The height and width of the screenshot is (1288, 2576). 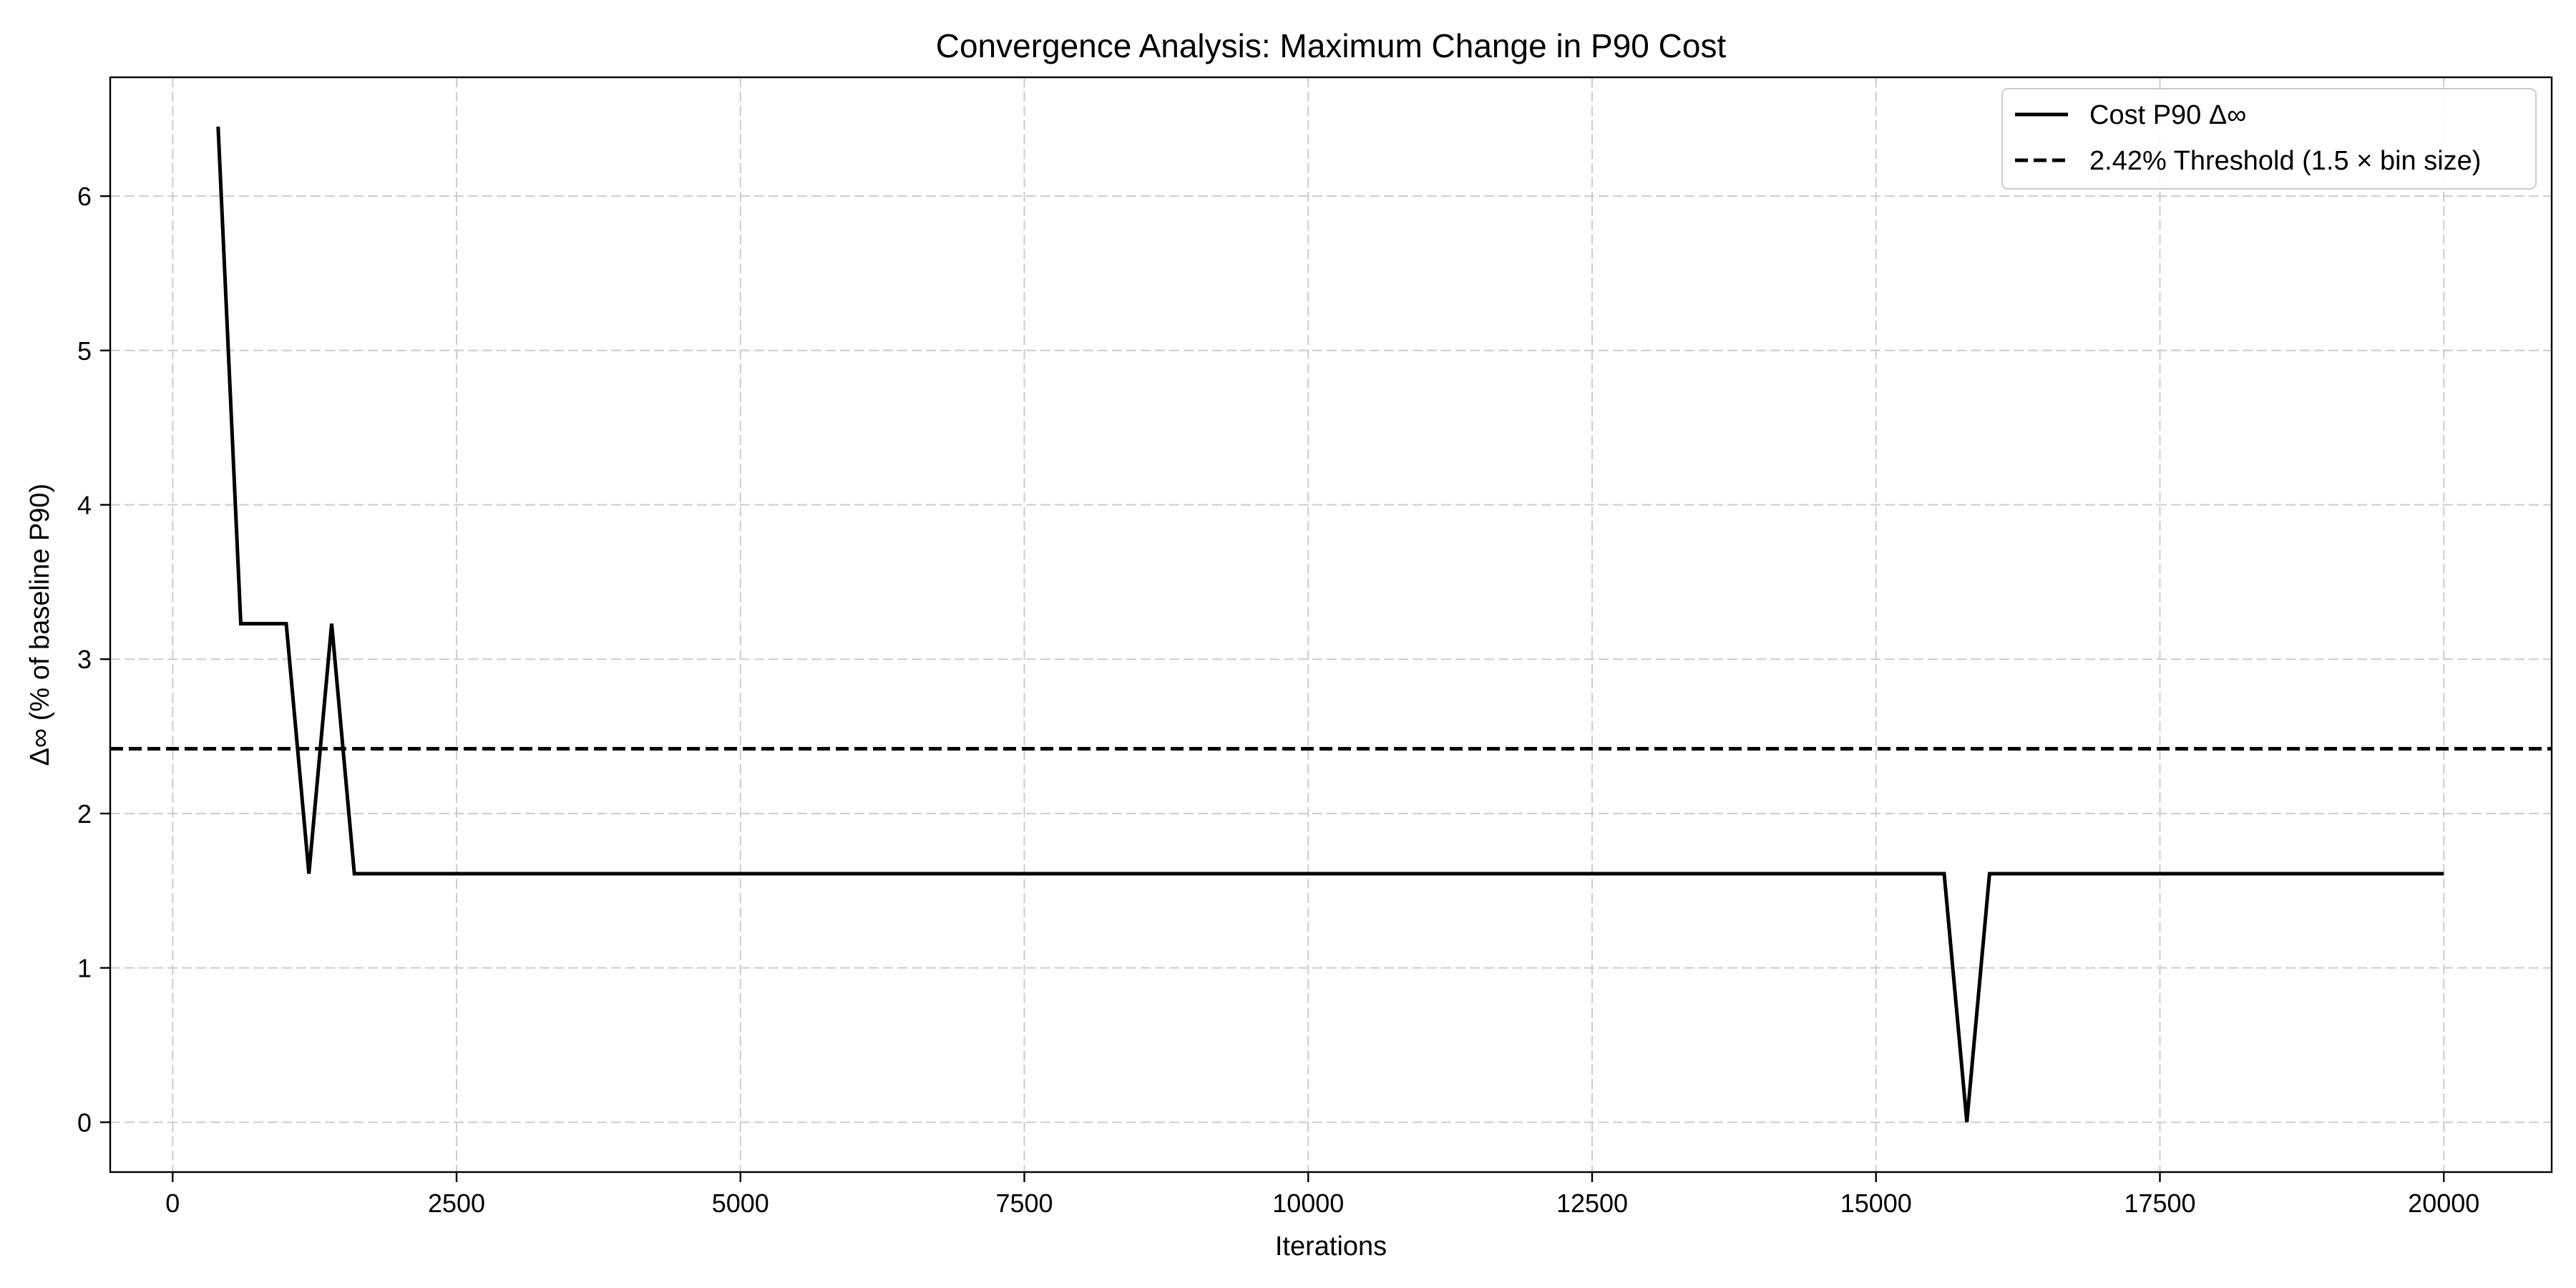 I want to click on y-tick-label: 3, so click(x=84, y=659).